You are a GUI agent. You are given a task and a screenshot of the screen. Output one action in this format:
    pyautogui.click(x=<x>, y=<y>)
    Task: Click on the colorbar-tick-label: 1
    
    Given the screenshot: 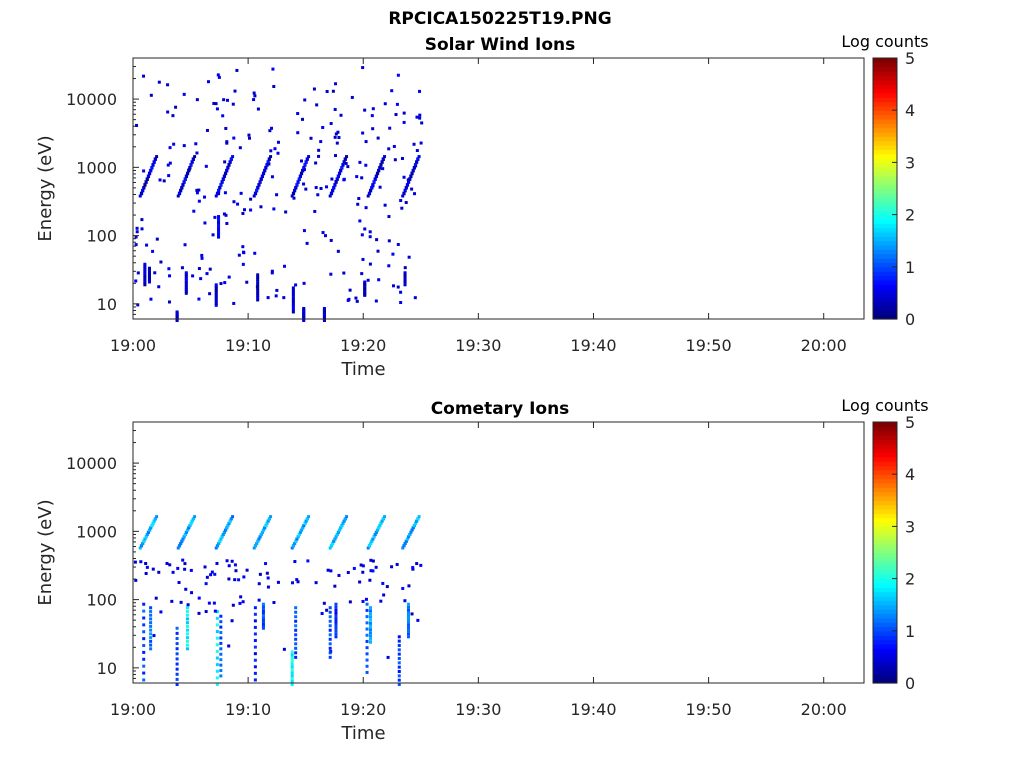 What is the action you would take?
    pyautogui.click(x=910, y=267)
    